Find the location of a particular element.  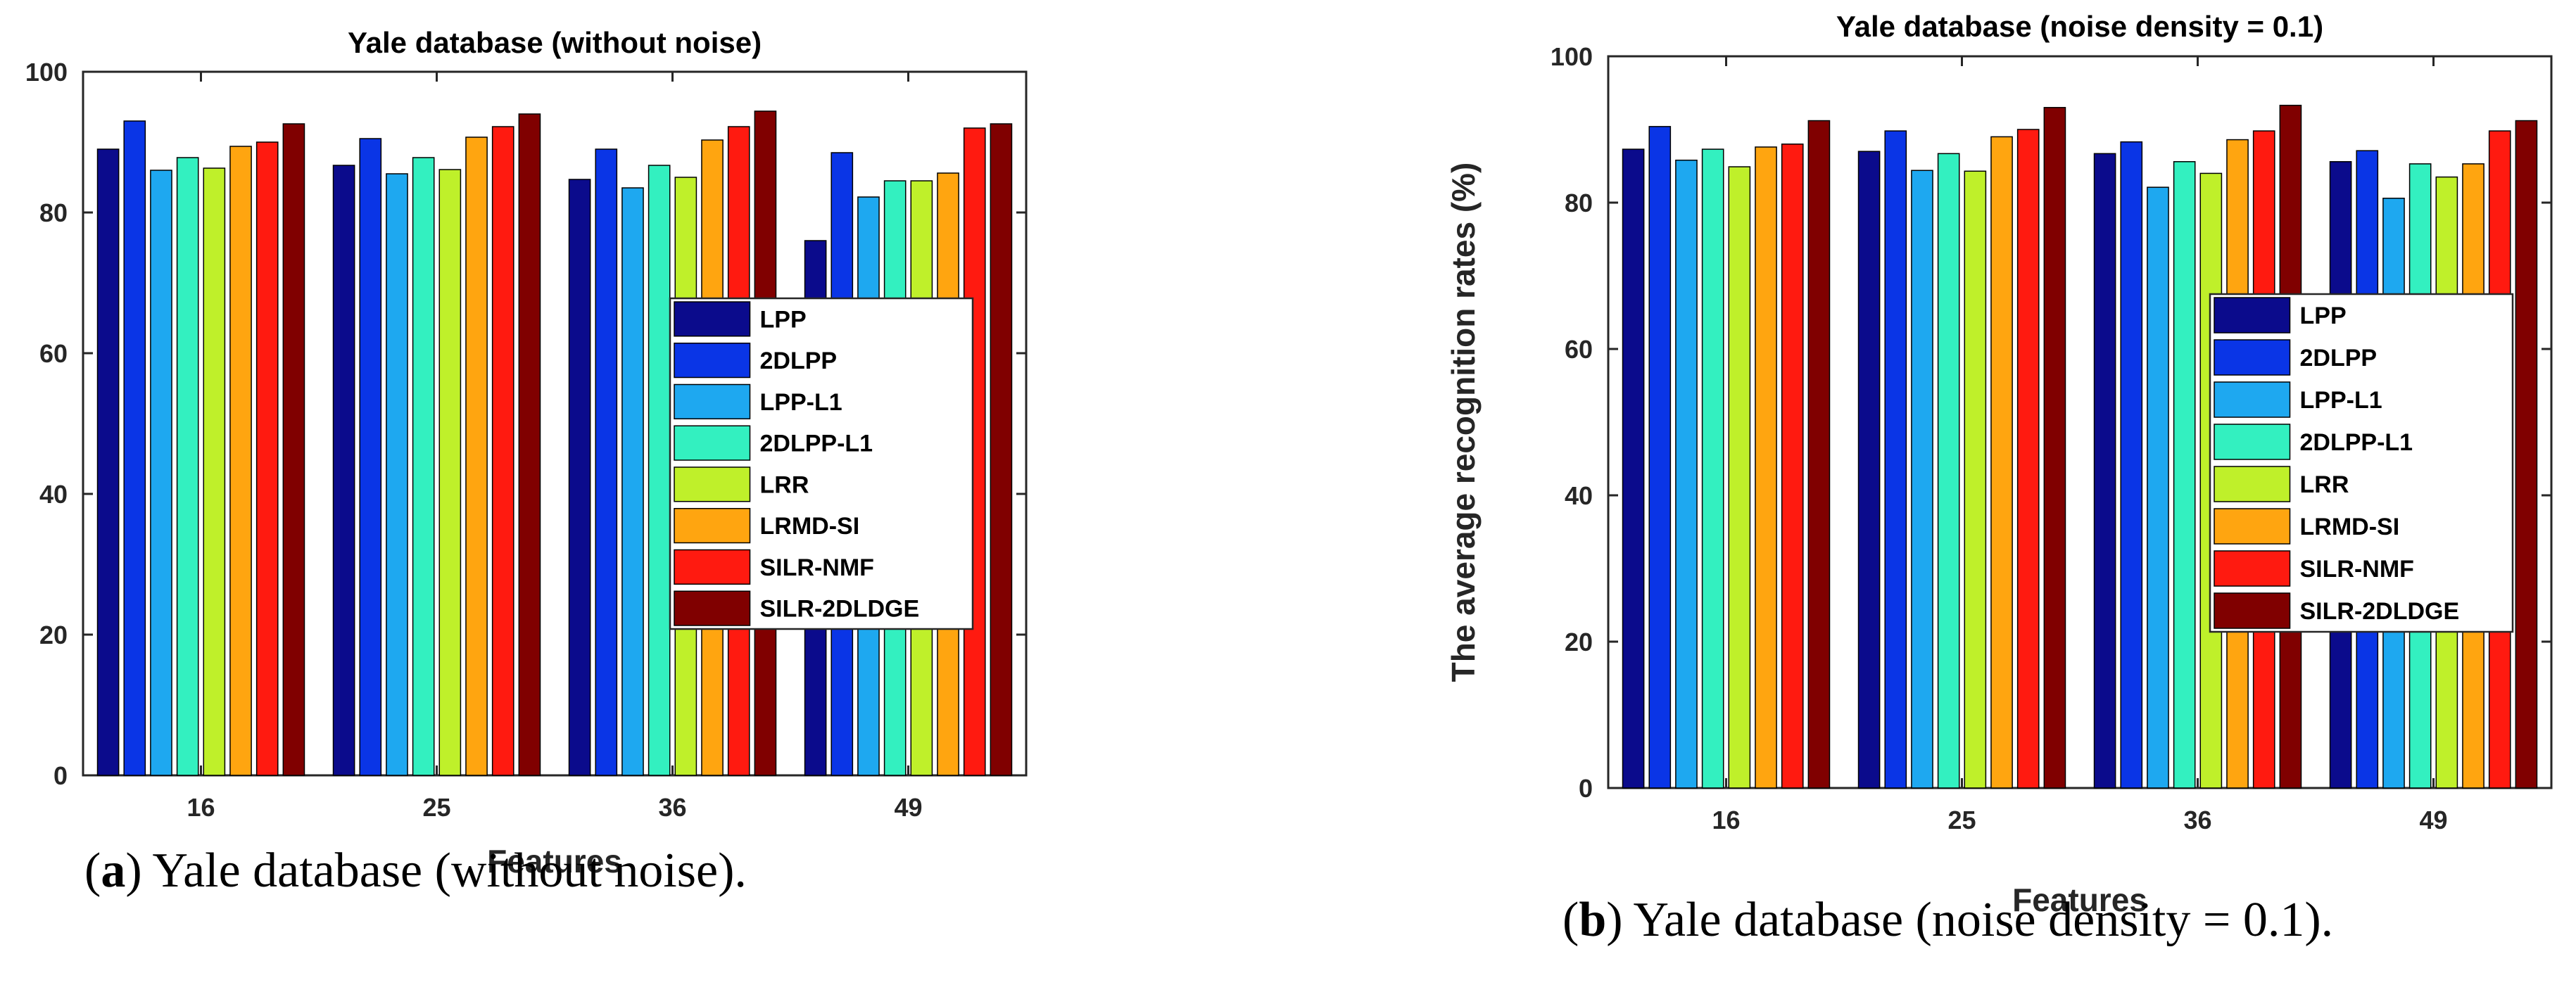

chart-title: Yale database (without noise) is located at coordinates (555, 43).